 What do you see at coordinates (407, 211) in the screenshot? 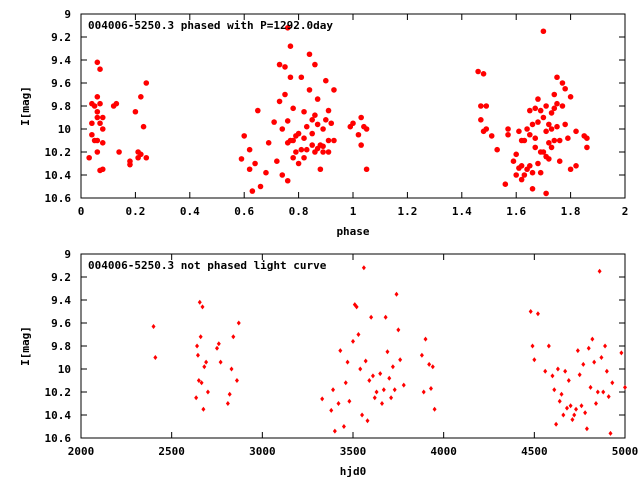
I see `x-tick-label: 1.2` at bounding box center [407, 211].